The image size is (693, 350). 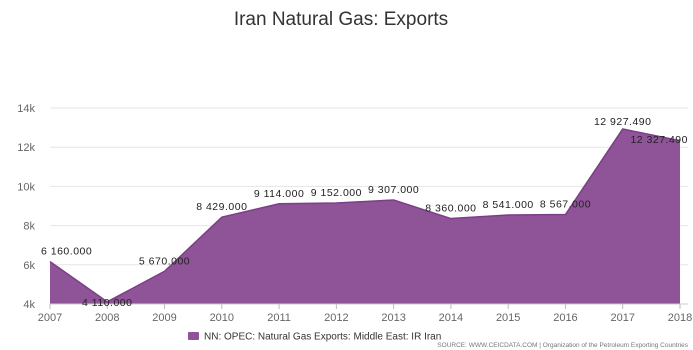 What do you see at coordinates (279, 194) in the screenshot?
I see `data-label: 9 114.000` at bounding box center [279, 194].